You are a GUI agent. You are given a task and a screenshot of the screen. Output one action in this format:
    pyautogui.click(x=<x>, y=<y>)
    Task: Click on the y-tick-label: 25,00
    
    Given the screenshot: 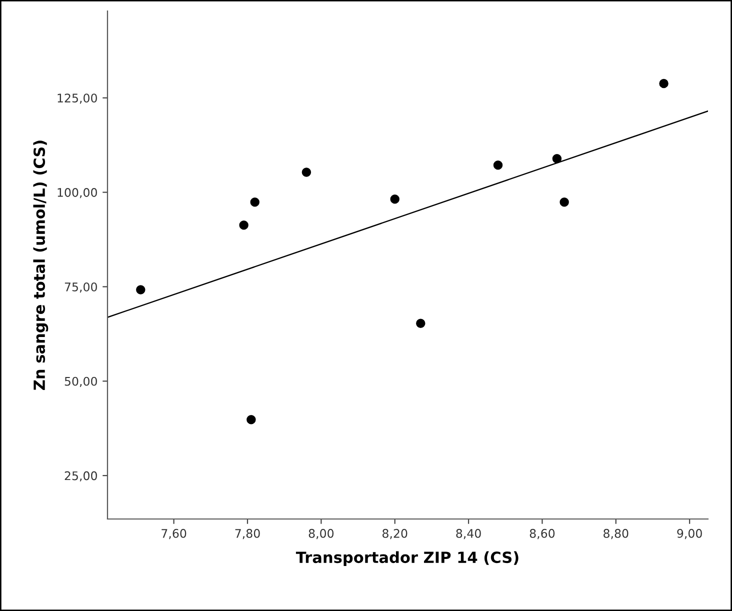 What is the action you would take?
    pyautogui.click(x=80, y=476)
    